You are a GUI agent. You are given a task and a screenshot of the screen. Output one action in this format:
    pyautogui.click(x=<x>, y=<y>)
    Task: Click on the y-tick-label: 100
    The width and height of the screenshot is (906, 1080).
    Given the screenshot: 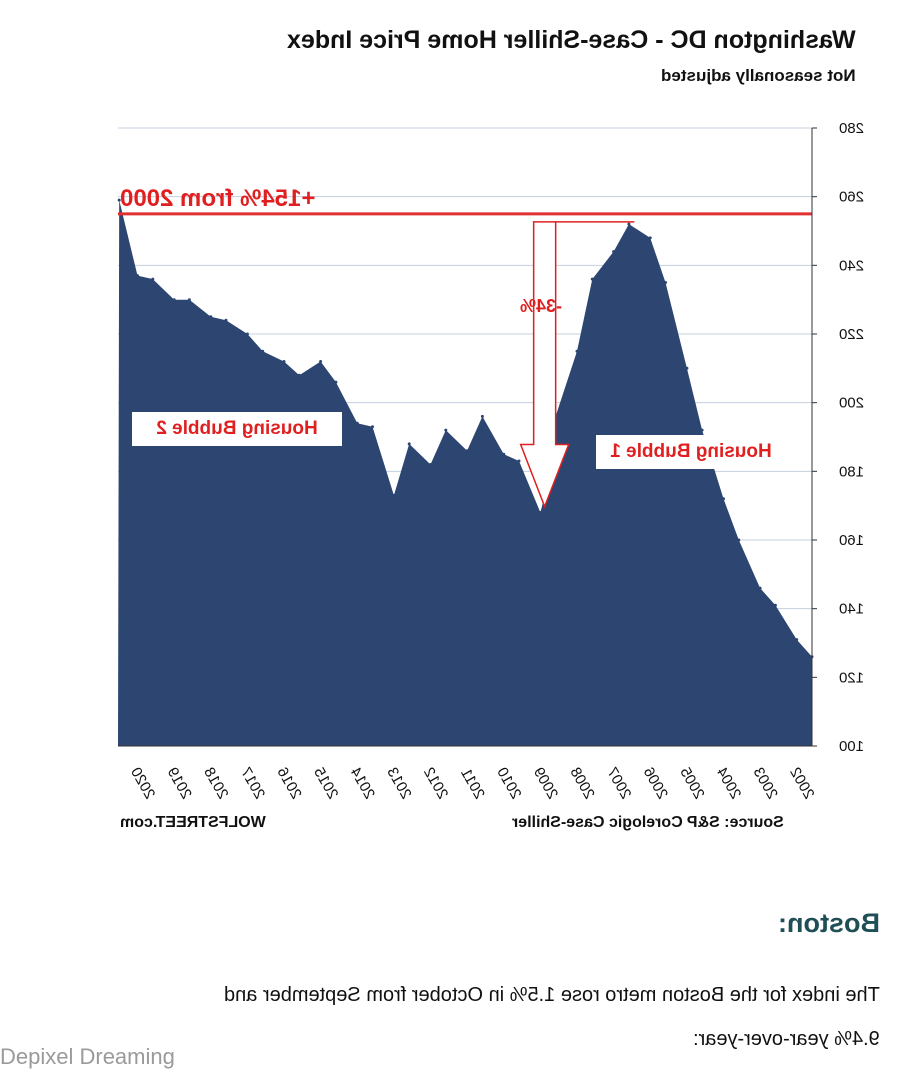 What is the action you would take?
    pyautogui.click(x=851, y=746)
    